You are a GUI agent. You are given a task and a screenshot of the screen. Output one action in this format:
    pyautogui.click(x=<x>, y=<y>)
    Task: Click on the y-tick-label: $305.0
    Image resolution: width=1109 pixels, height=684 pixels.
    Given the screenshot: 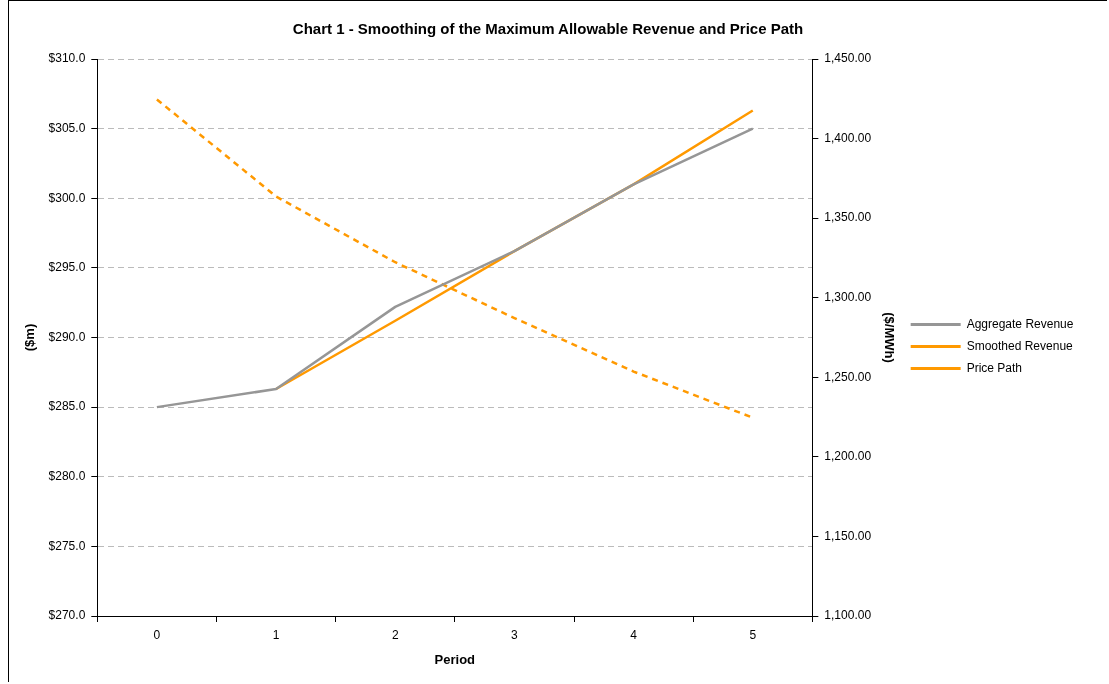 What is the action you would take?
    pyautogui.click(x=67, y=127)
    